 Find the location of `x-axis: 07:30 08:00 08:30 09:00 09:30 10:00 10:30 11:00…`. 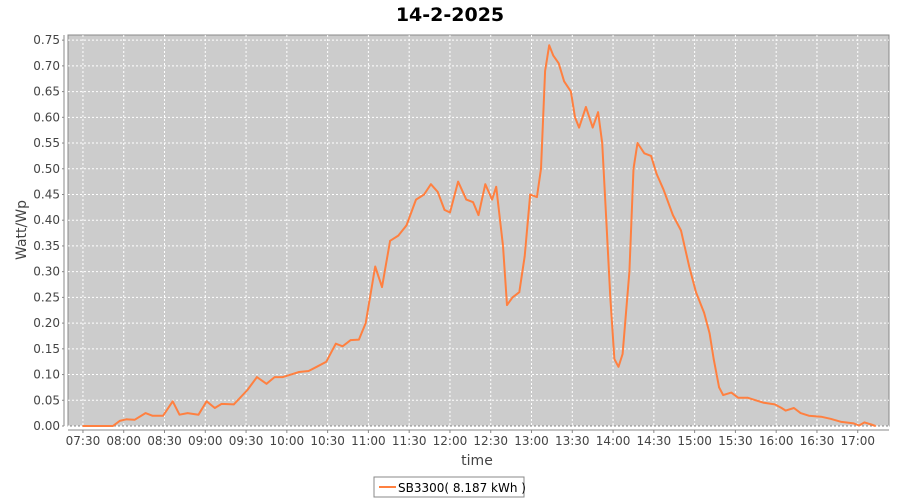

x-axis: 07:30 08:00 08:30 09:00 09:30 10:00 10:30 11:00… is located at coordinates (477, 438).